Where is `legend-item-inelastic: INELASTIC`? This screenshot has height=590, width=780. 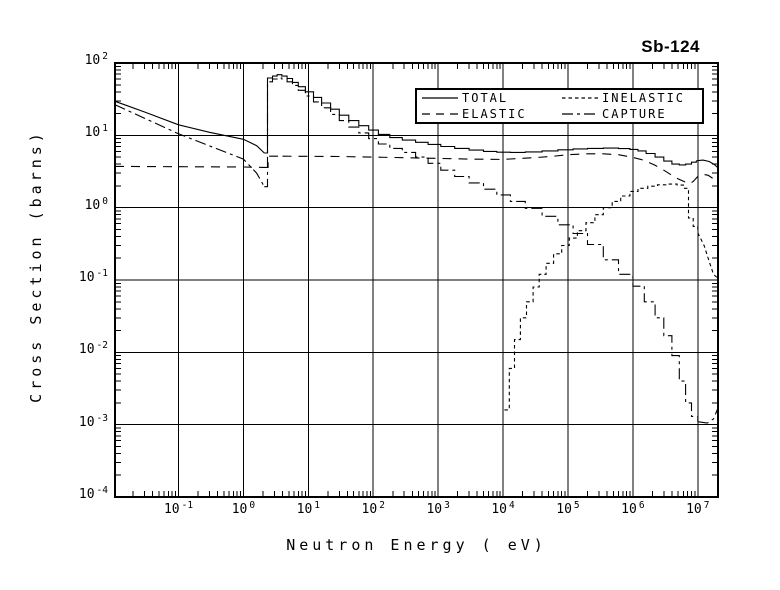
legend-item-inelastic: INELASTIC is located at coordinates (632, 98).